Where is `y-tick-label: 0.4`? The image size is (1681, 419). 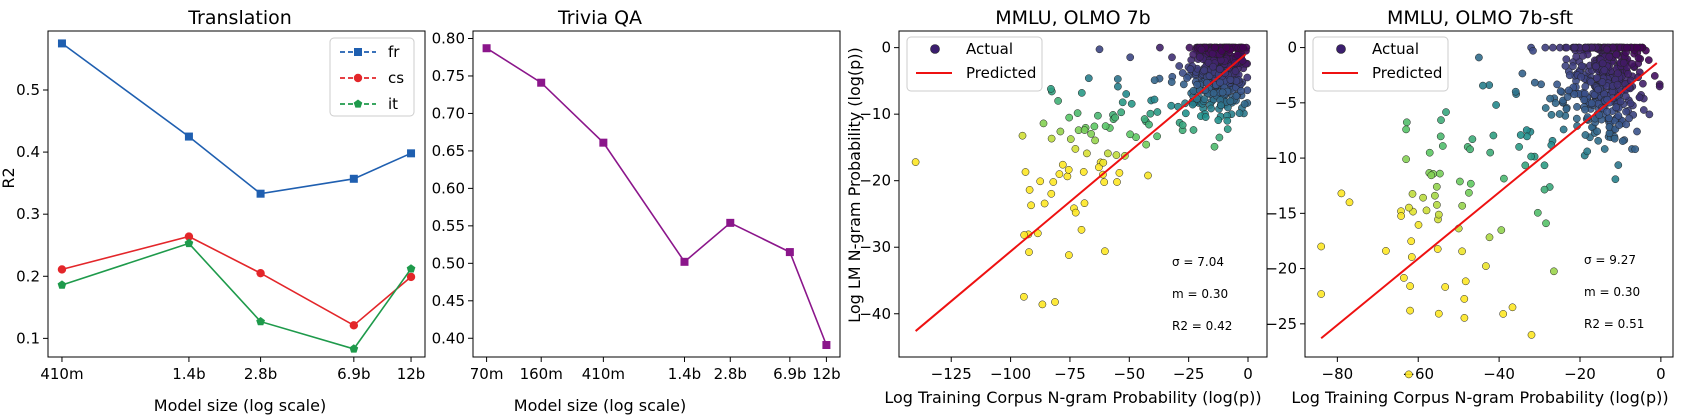
y-tick-label: 0.4 is located at coordinates (28, 152).